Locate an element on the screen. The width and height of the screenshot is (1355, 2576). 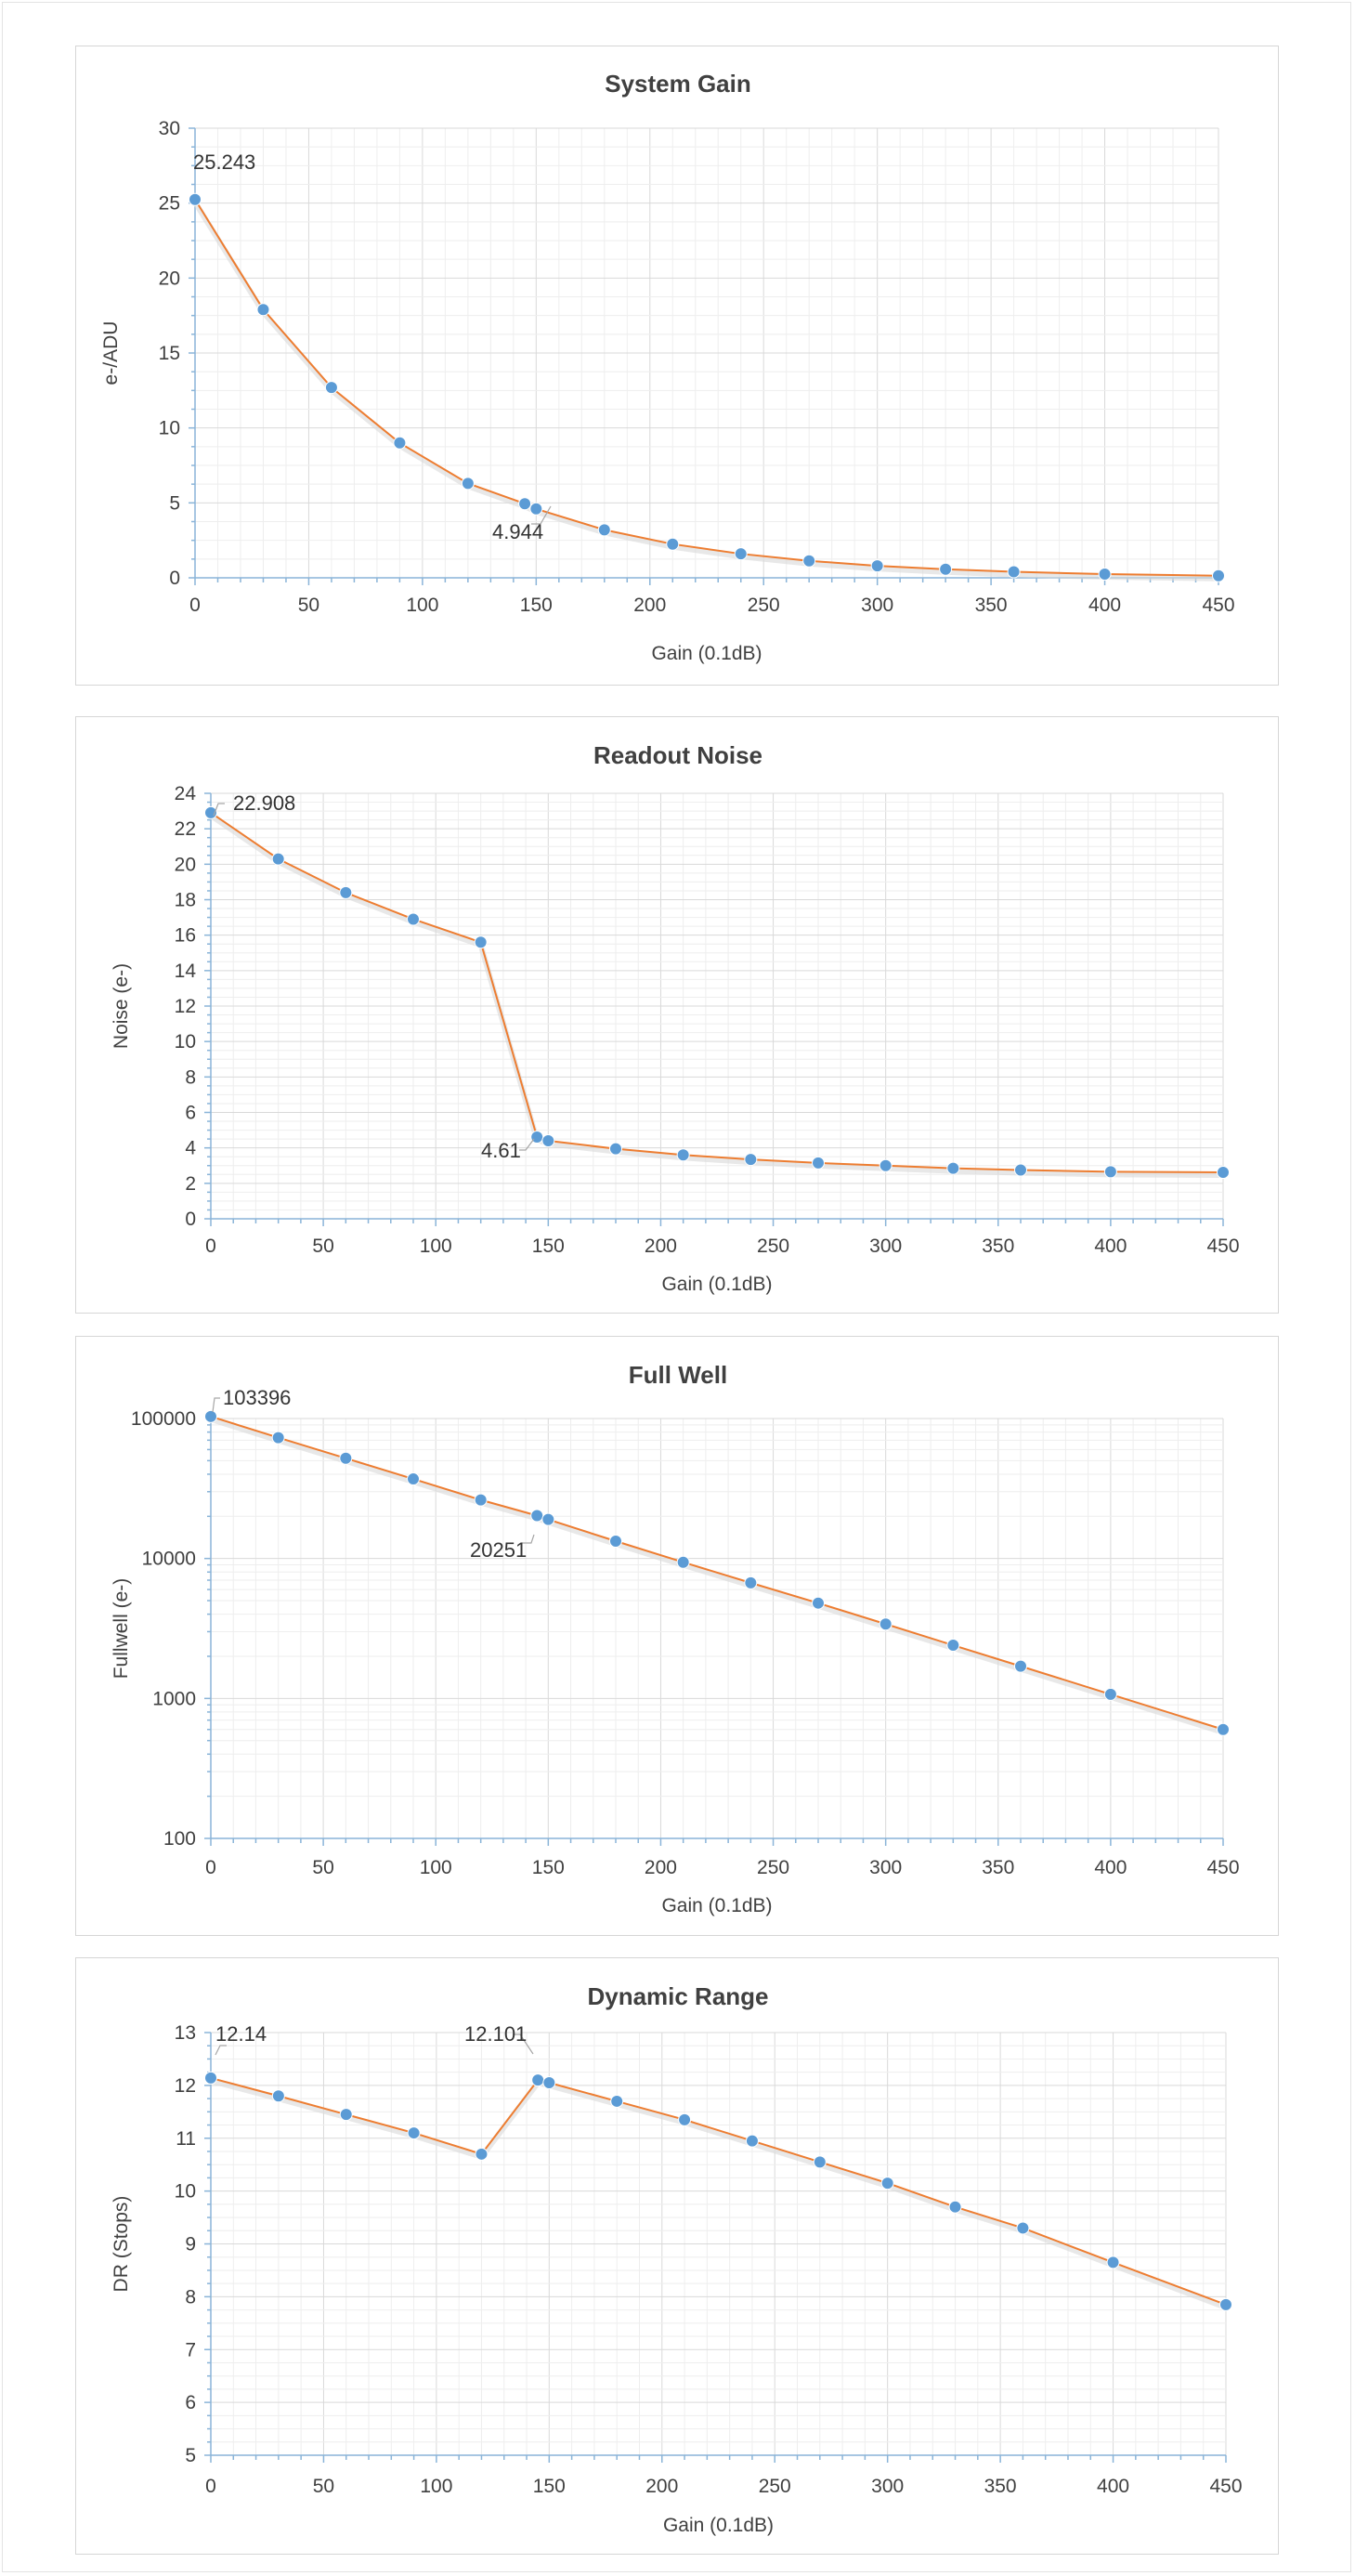
y-tick-label: 100 is located at coordinates (180, 1839).